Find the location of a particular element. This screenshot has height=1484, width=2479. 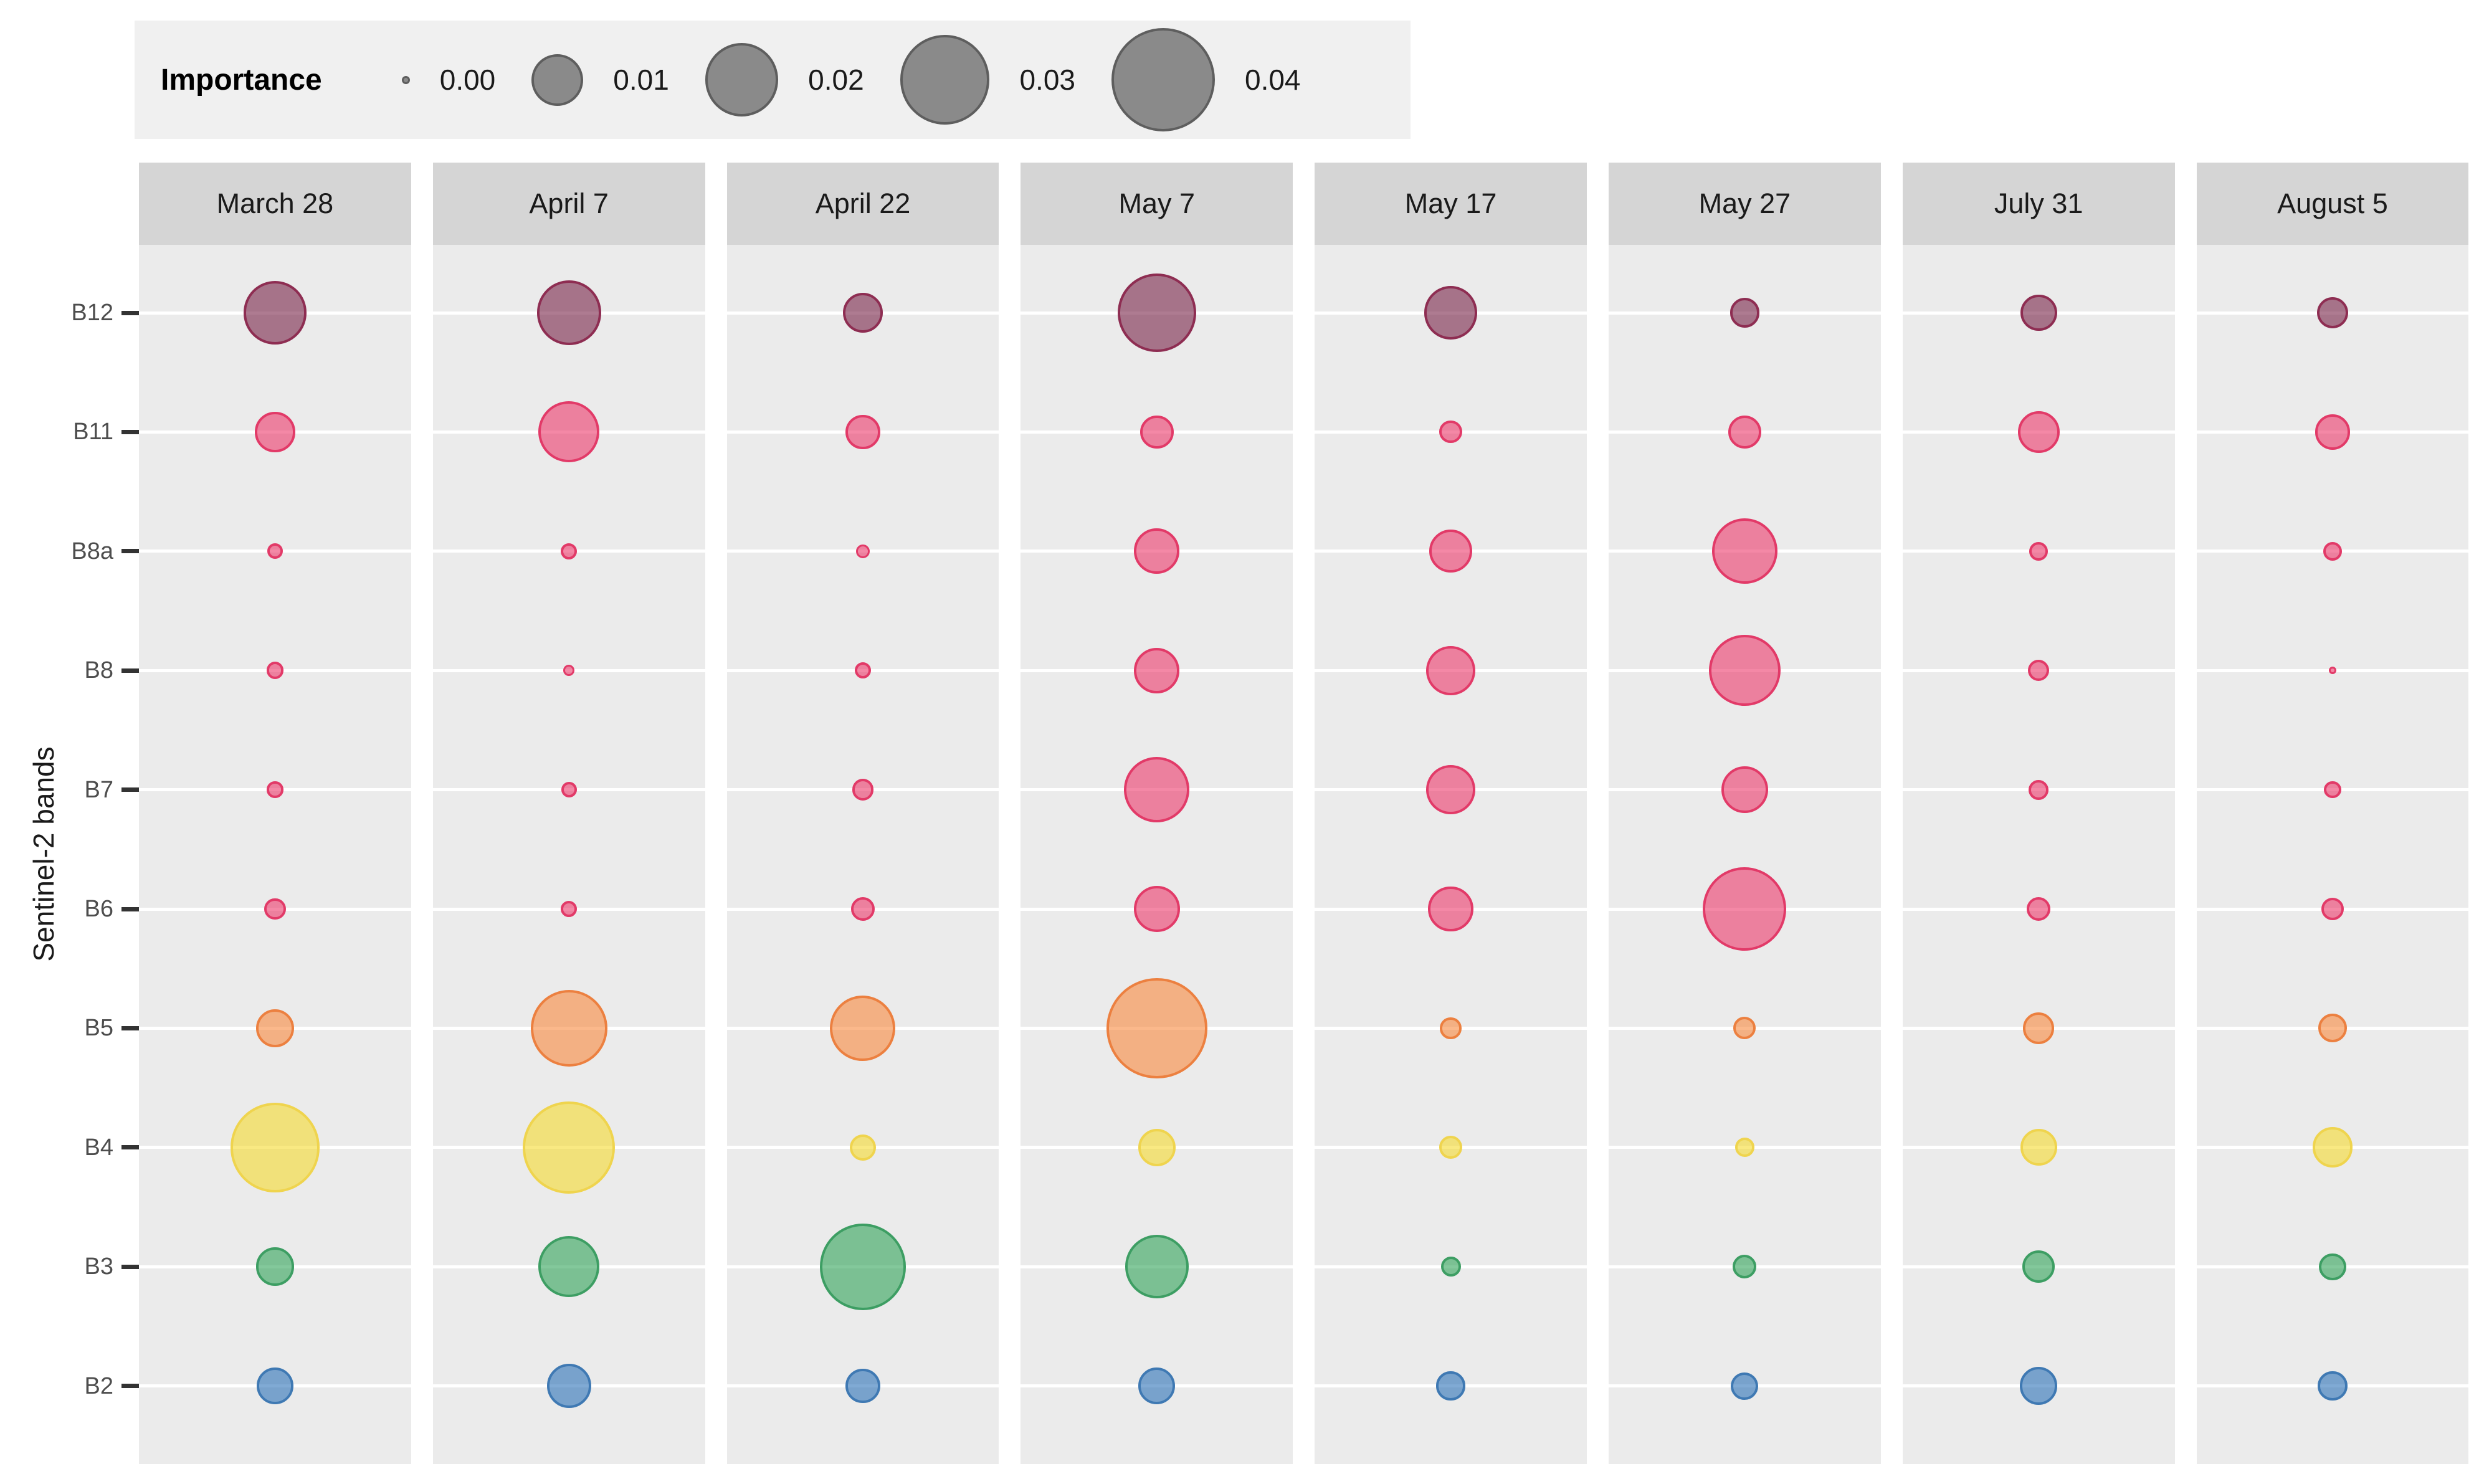

facet-header-april-7: April 7 is located at coordinates (568, 204).